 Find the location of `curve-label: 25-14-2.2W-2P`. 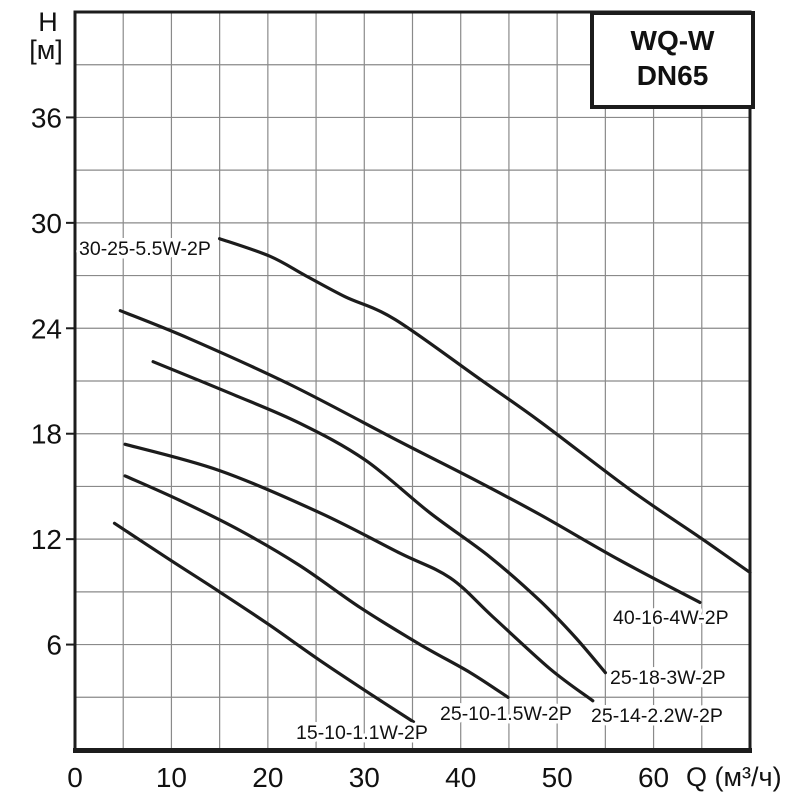

curve-label: 25-14-2.2W-2P is located at coordinates (657, 716).